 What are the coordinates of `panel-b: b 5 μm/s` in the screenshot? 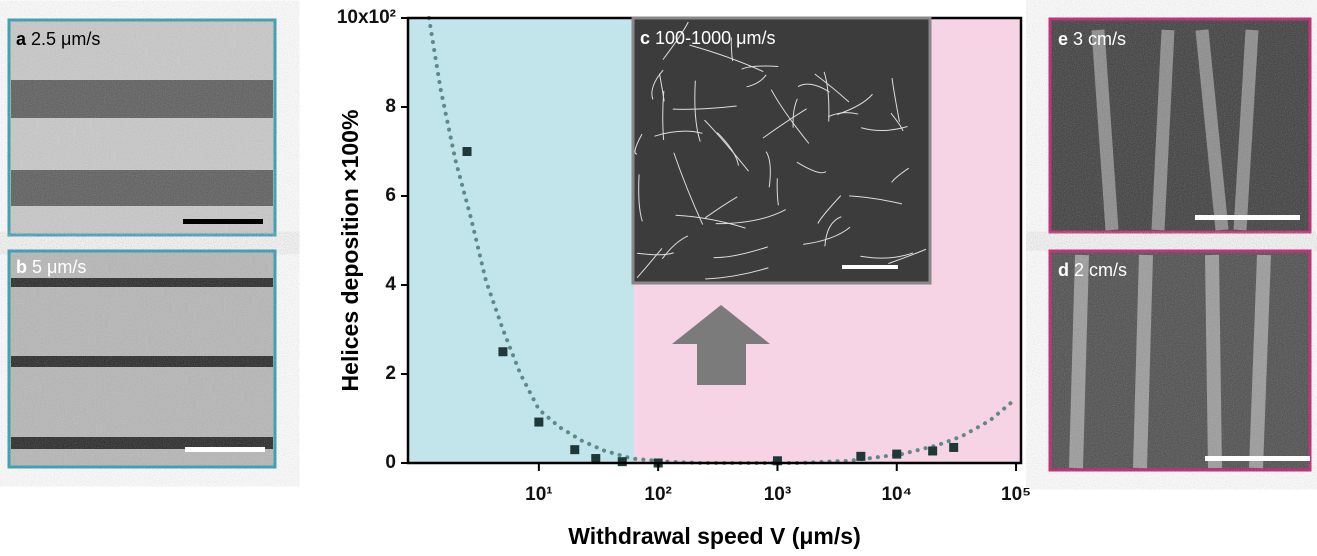 It's located at (142, 359).